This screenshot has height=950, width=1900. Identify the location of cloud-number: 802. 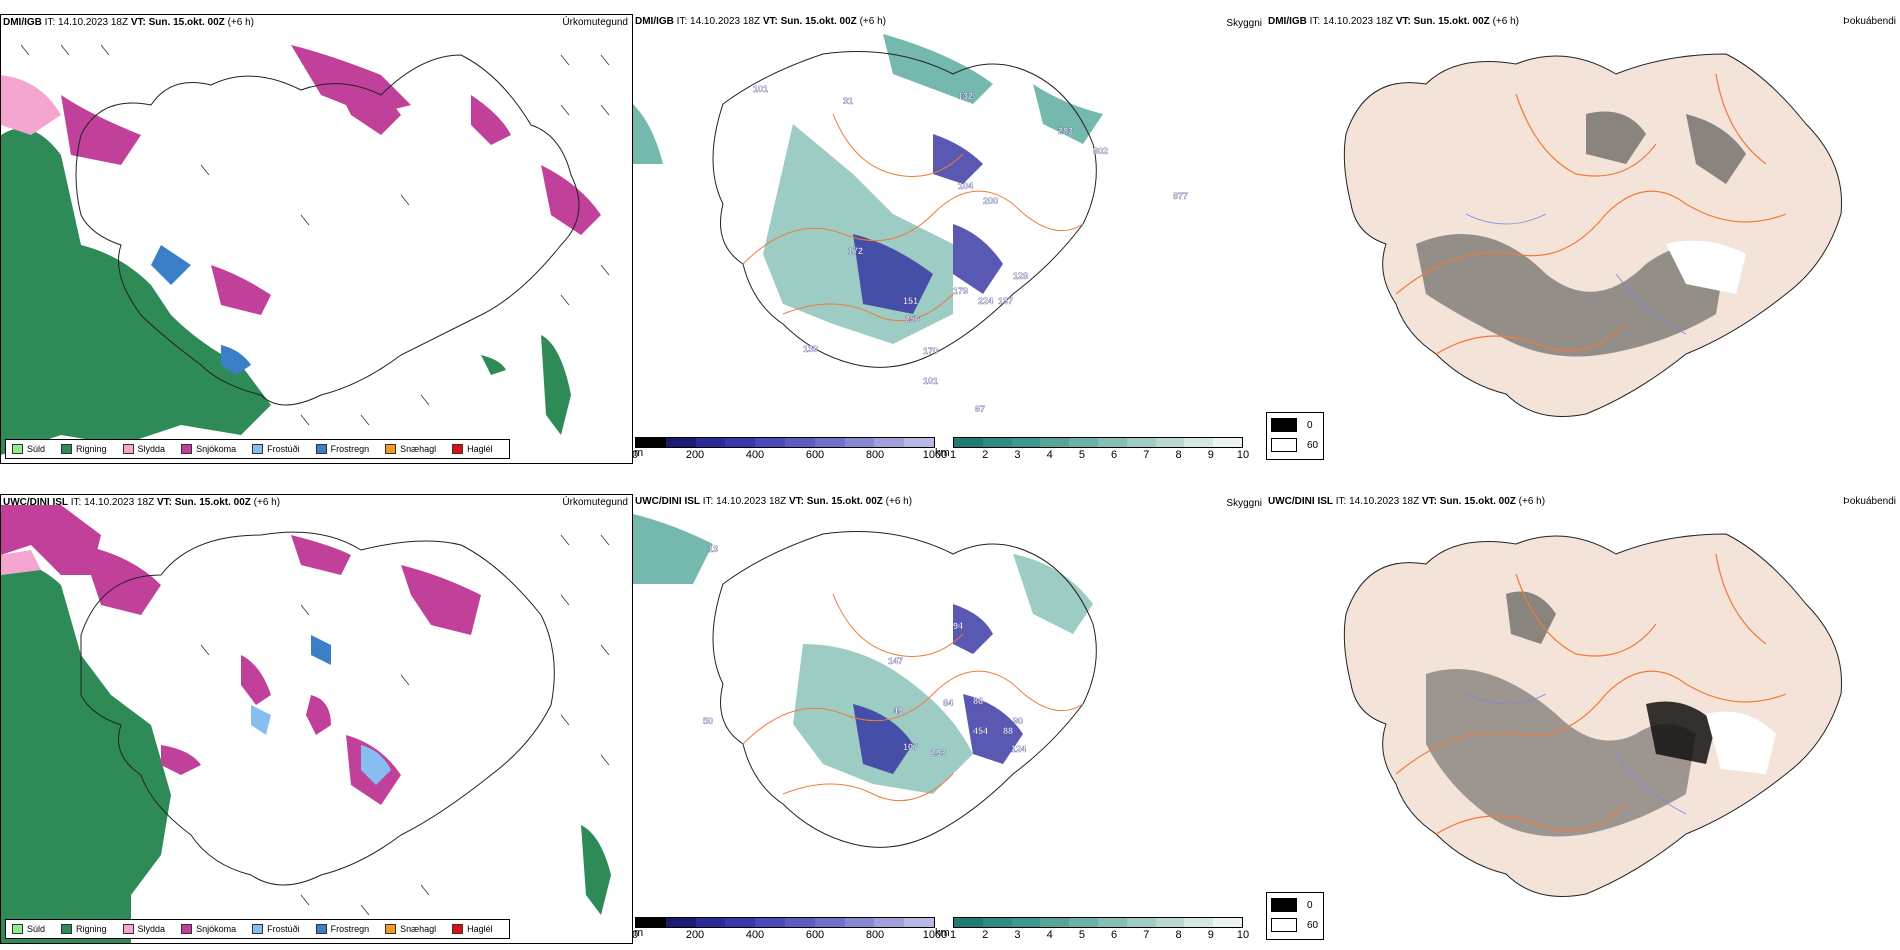
(1100, 151).